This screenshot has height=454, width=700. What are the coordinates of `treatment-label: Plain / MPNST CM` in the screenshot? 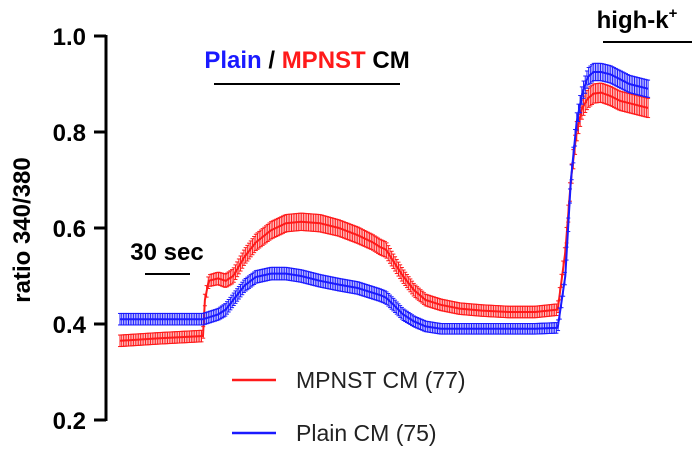 It's located at (306, 60).